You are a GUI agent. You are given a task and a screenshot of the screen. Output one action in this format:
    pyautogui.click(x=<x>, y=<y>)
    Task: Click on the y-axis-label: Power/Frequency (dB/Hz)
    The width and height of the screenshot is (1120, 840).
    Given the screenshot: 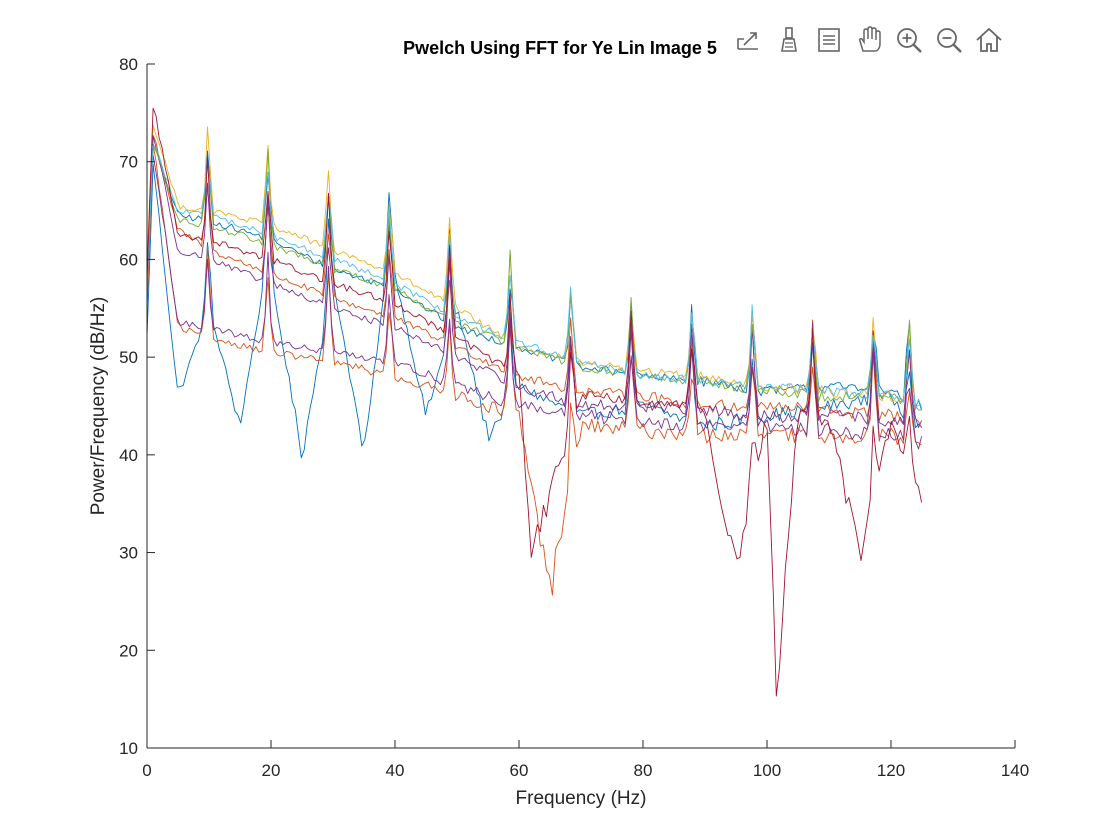 What is the action you would take?
    pyautogui.click(x=98, y=406)
    